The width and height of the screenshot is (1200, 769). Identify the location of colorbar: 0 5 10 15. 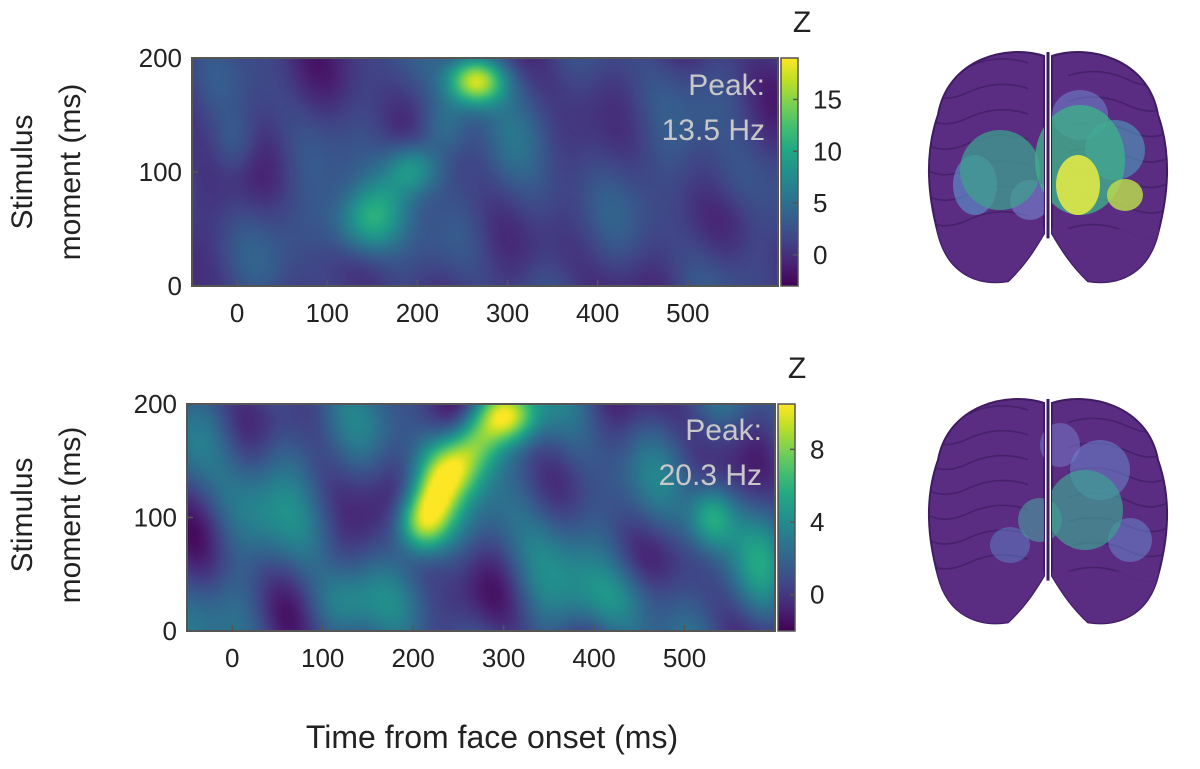
(811, 172).